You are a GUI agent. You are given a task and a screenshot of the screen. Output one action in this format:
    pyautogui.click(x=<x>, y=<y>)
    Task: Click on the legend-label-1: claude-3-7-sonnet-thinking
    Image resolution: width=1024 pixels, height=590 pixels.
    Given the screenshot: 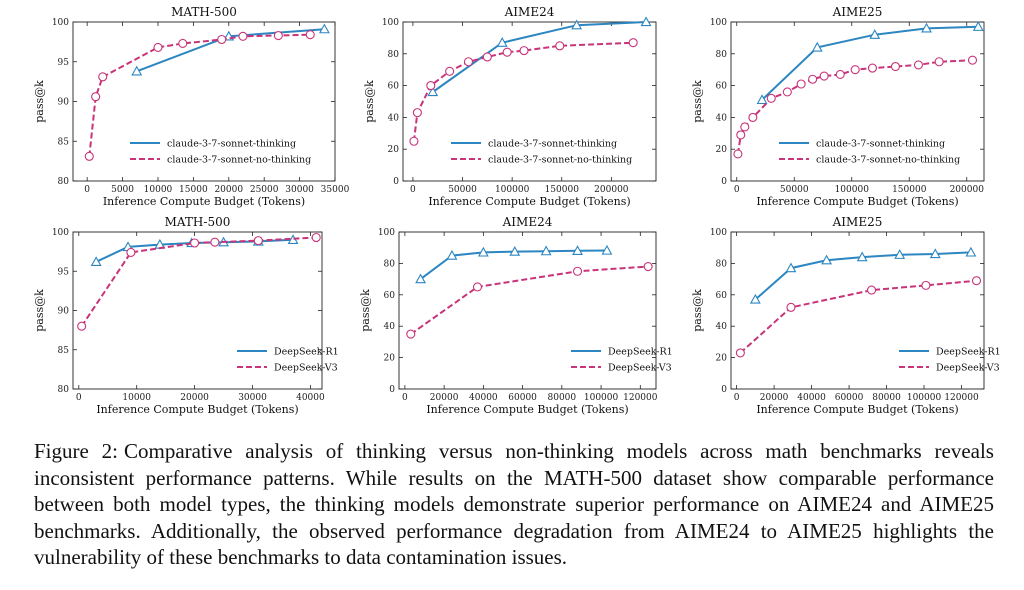 What is the action you would take?
    pyautogui.click(x=231, y=144)
    